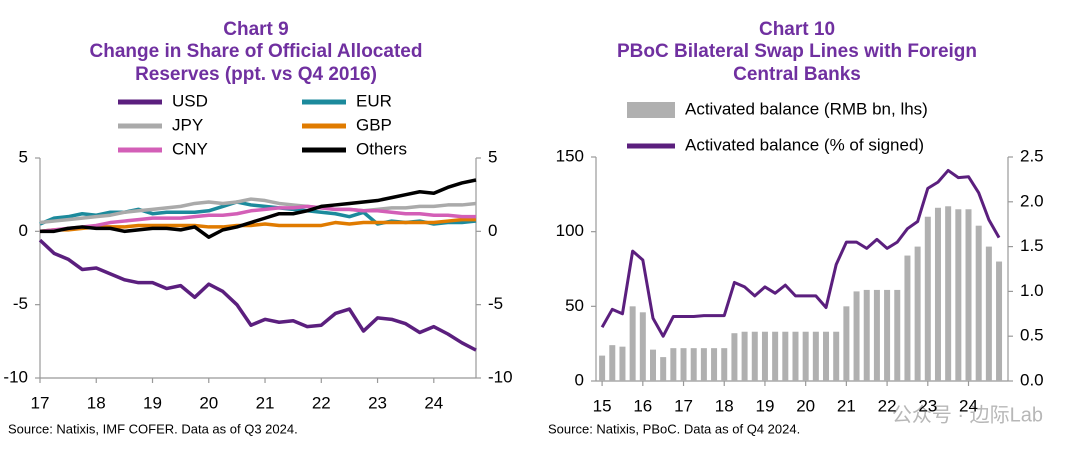 The width and height of the screenshot is (1080, 468). Describe the element at coordinates (374, 100) in the screenshot. I see `legend-label: EUR` at that location.